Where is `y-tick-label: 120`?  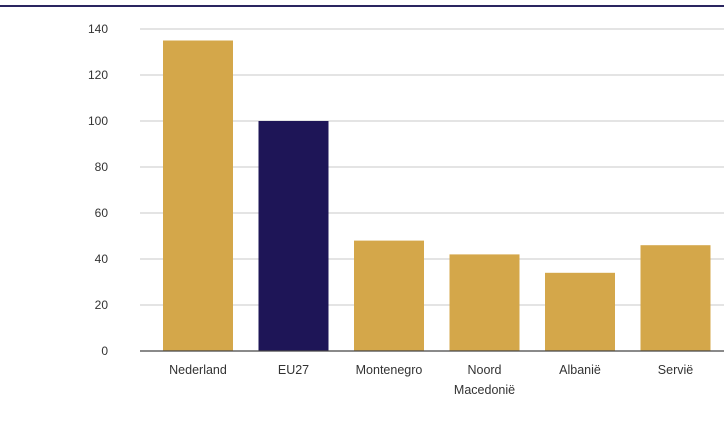 y-tick-label: 120 is located at coordinates (98, 75).